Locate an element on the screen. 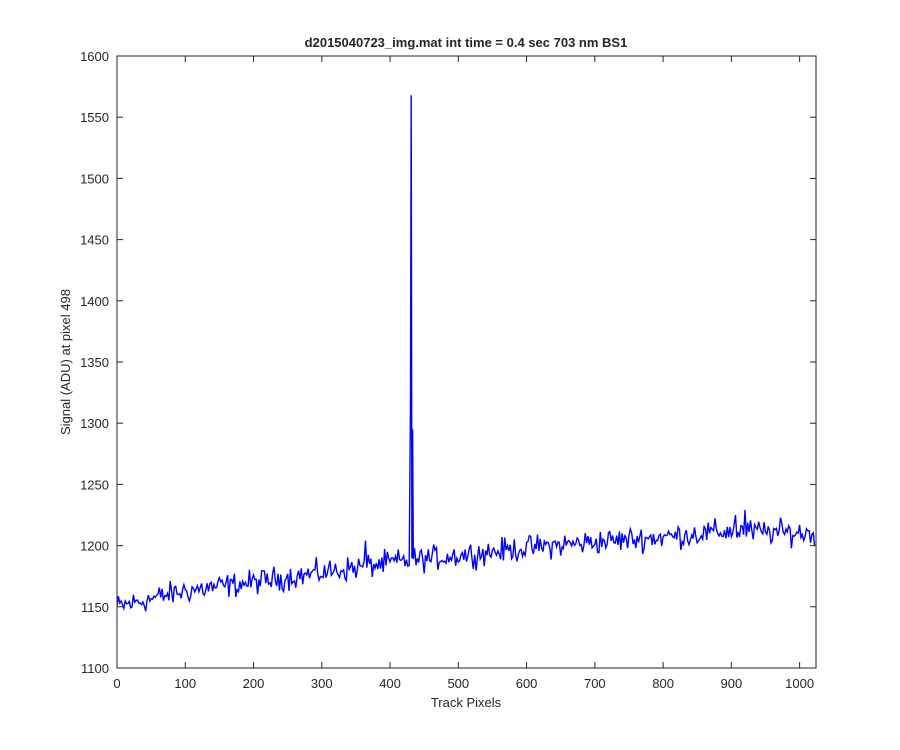 The width and height of the screenshot is (900, 750). x-tick-label-400: 400 is located at coordinates (390, 683).